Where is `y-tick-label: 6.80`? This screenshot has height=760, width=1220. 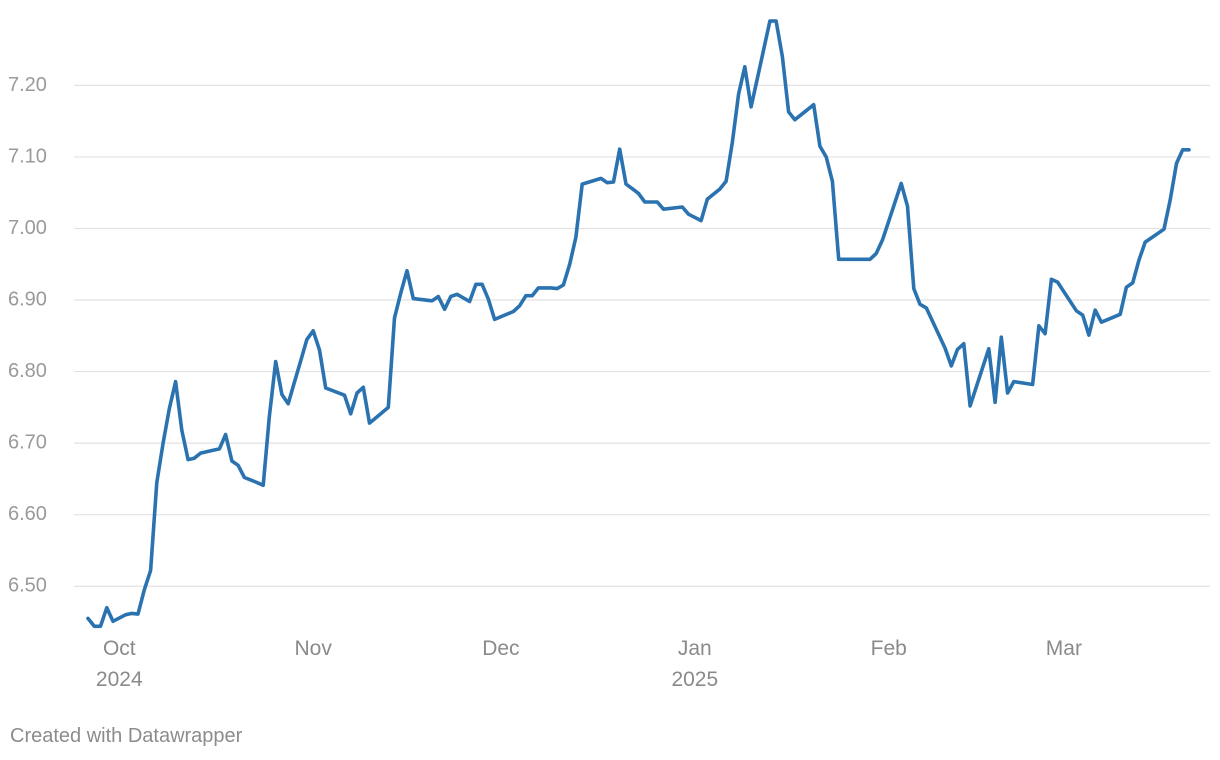
y-tick-label: 6.80 is located at coordinates (27, 371).